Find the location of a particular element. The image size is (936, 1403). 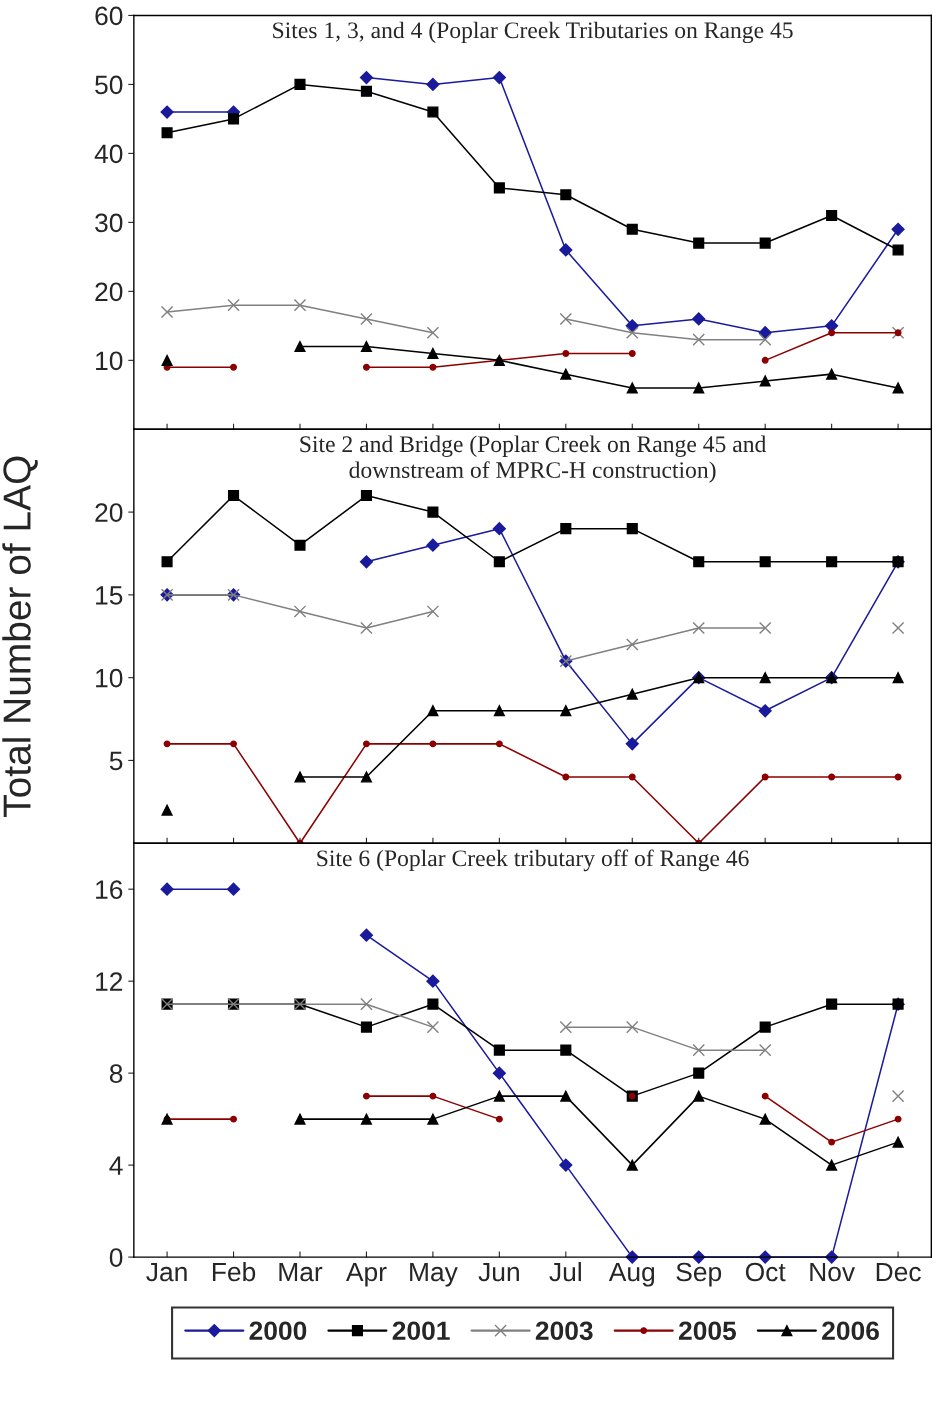

x-tick-label: Aug is located at coordinates (631, 1274).